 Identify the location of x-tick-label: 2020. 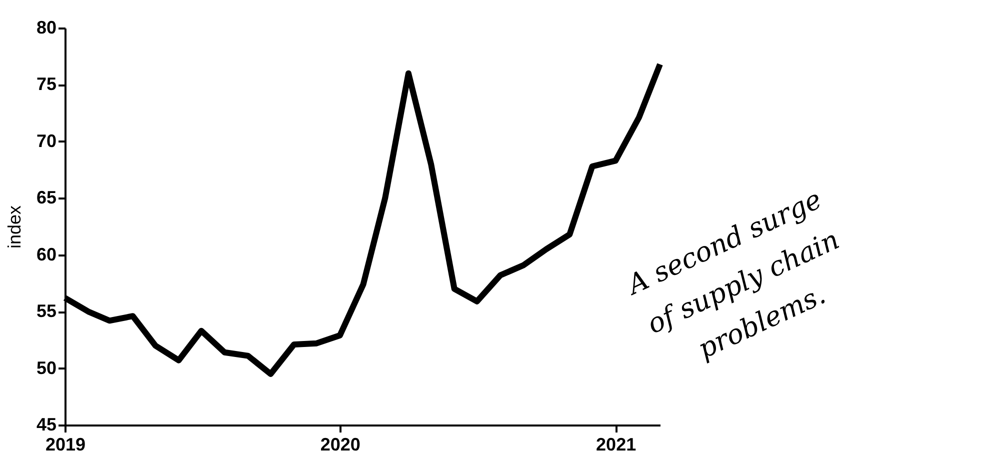
(340, 444).